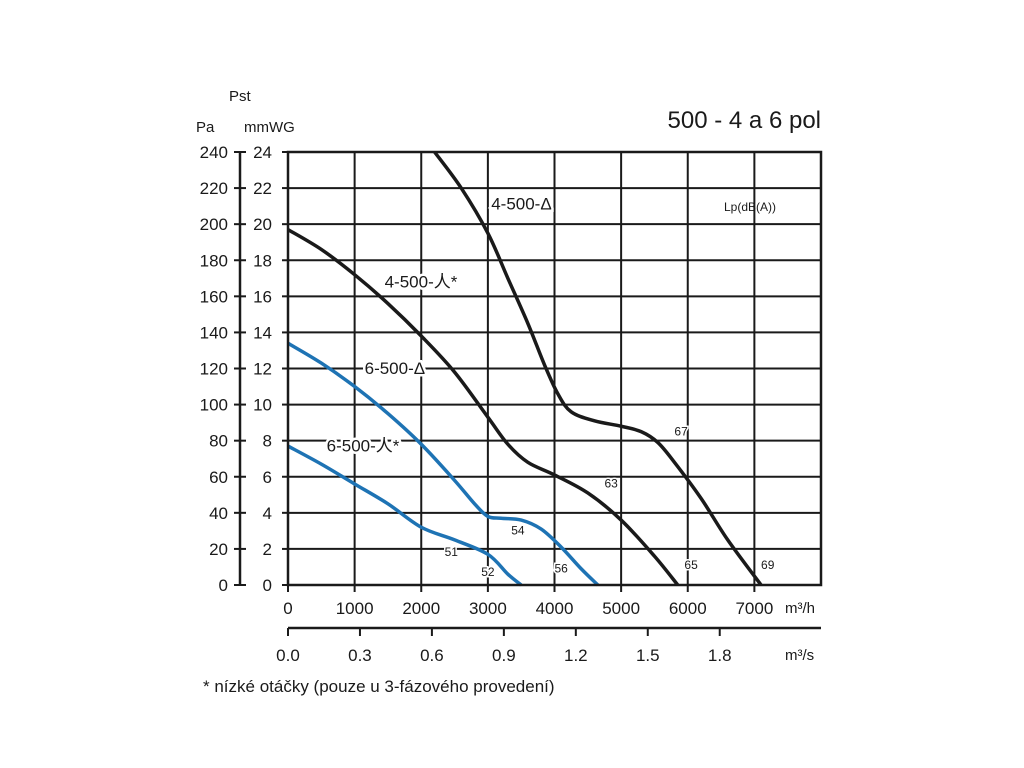  I want to click on sound-level-label: 63, so click(611, 484).